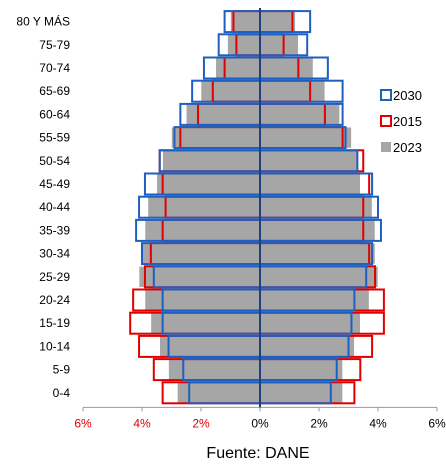  What do you see at coordinates (277, 21) in the screenshot?
I see `bar-2023-right-80-y-m-s` at bounding box center [277, 21].